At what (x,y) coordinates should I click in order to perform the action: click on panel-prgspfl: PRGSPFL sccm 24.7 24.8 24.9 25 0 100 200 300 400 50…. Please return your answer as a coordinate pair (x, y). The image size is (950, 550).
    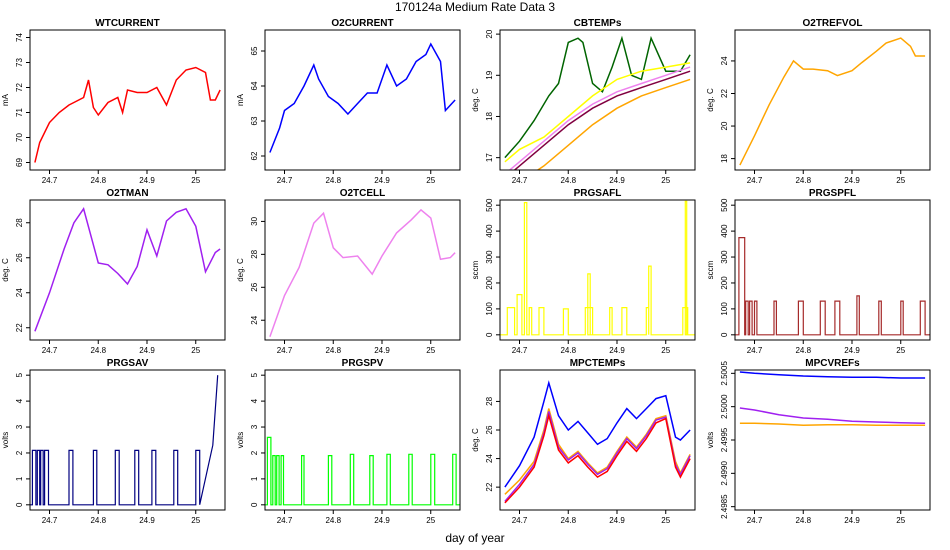
    Looking at the image, I should click on (818, 271).